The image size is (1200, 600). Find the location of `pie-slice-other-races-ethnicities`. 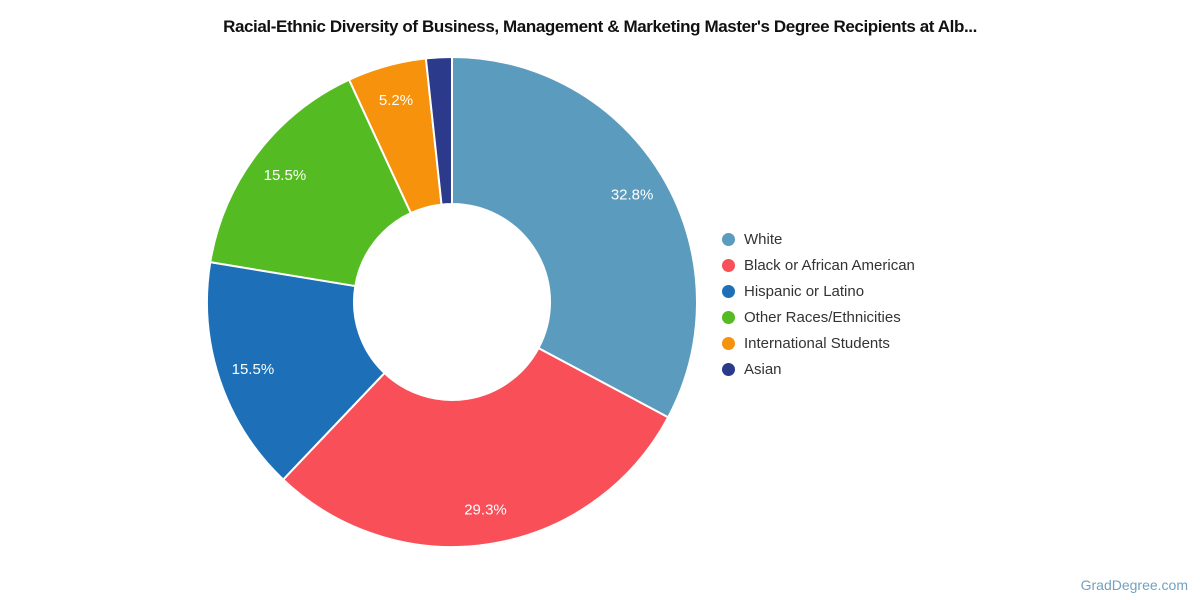

pie-slice-other-races-ethnicities is located at coordinates (310, 183).